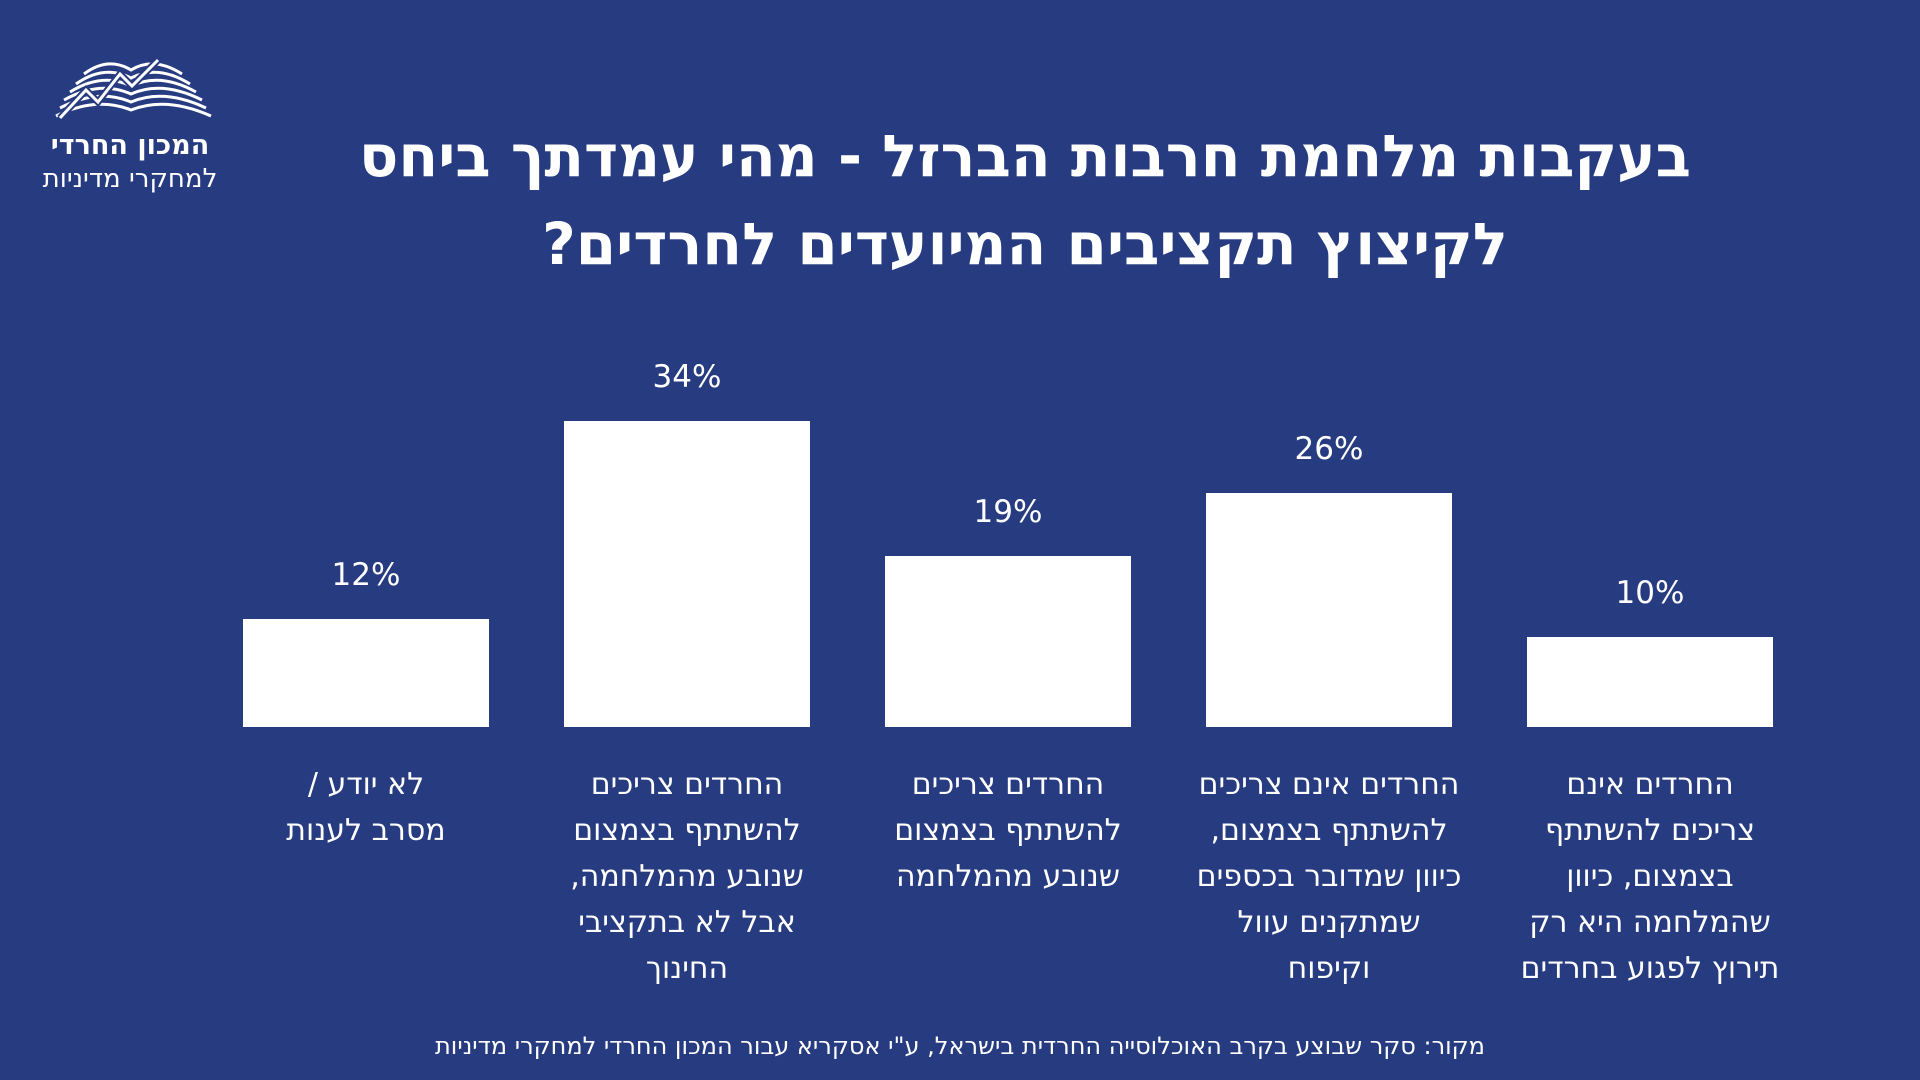 The width and height of the screenshot is (1920, 1080). Describe the element at coordinates (687, 377) in the screenshot. I see `data-label: 34%` at that location.